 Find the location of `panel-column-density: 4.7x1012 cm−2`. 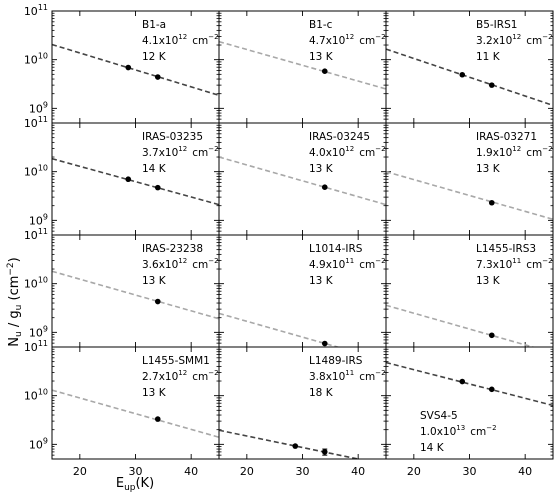

panel-column-density: 4.7x1012 cm−2 is located at coordinates (347, 40).